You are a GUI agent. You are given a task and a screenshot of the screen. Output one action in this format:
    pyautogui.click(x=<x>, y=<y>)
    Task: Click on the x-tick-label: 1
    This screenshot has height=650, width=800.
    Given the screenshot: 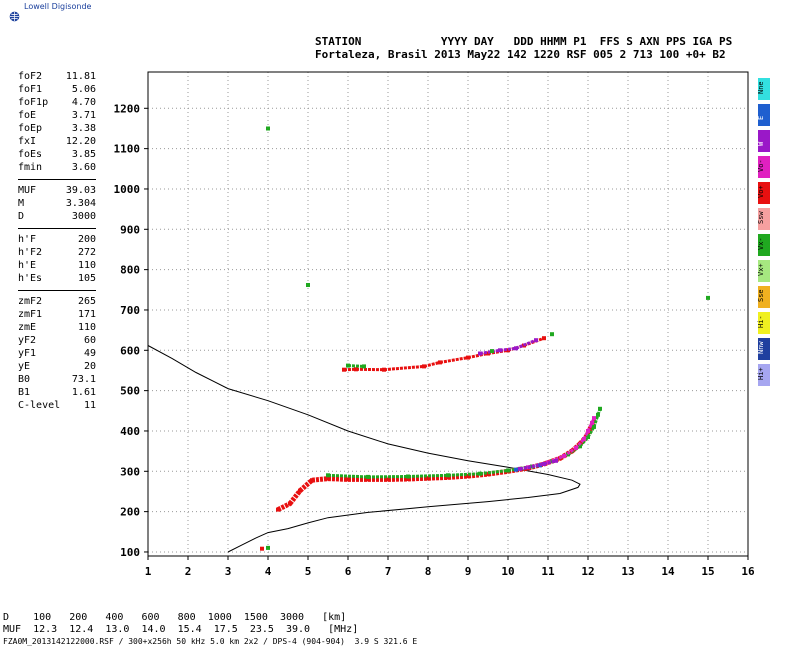 What is the action you would take?
    pyautogui.click(x=148, y=571)
    